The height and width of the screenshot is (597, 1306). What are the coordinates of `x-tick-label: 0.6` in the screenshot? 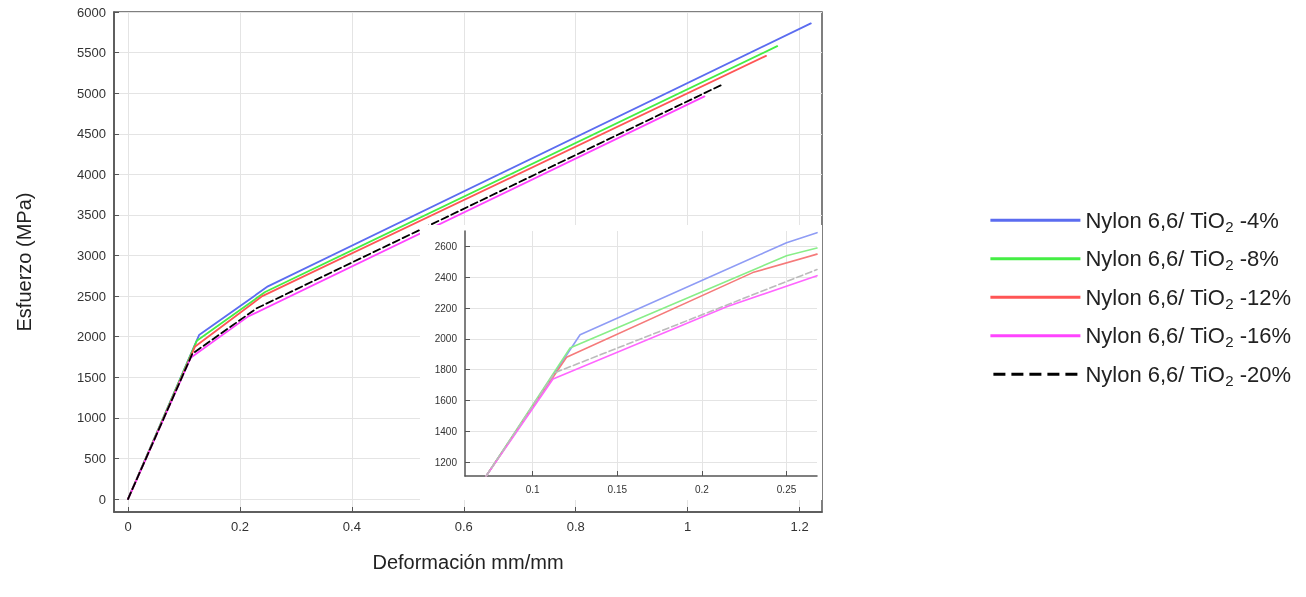 It's located at (463, 526).